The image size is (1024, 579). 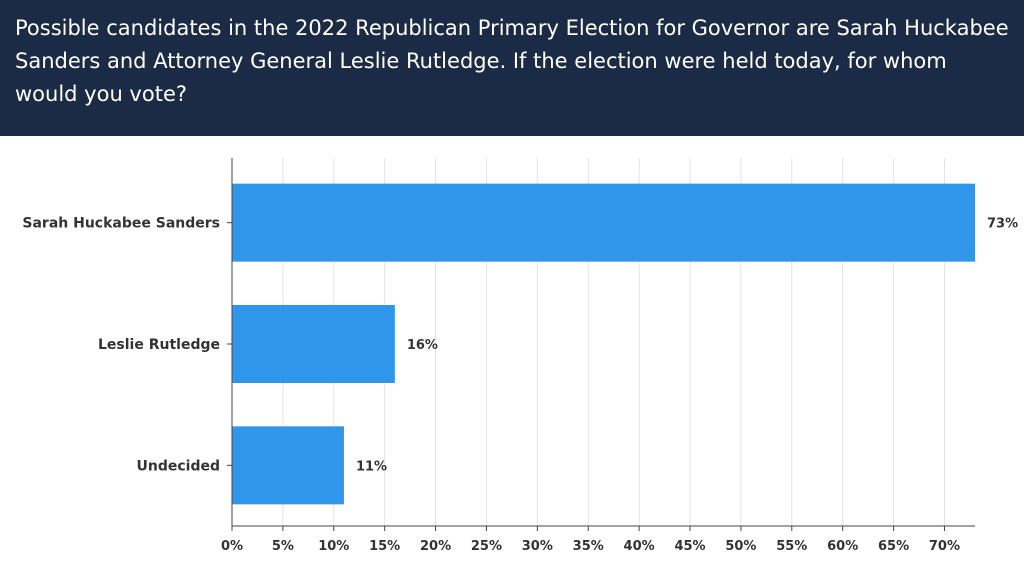 What do you see at coordinates (121, 224) in the screenshot?
I see `category-label: Sarah Huckabee Sanders` at bounding box center [121, 224].